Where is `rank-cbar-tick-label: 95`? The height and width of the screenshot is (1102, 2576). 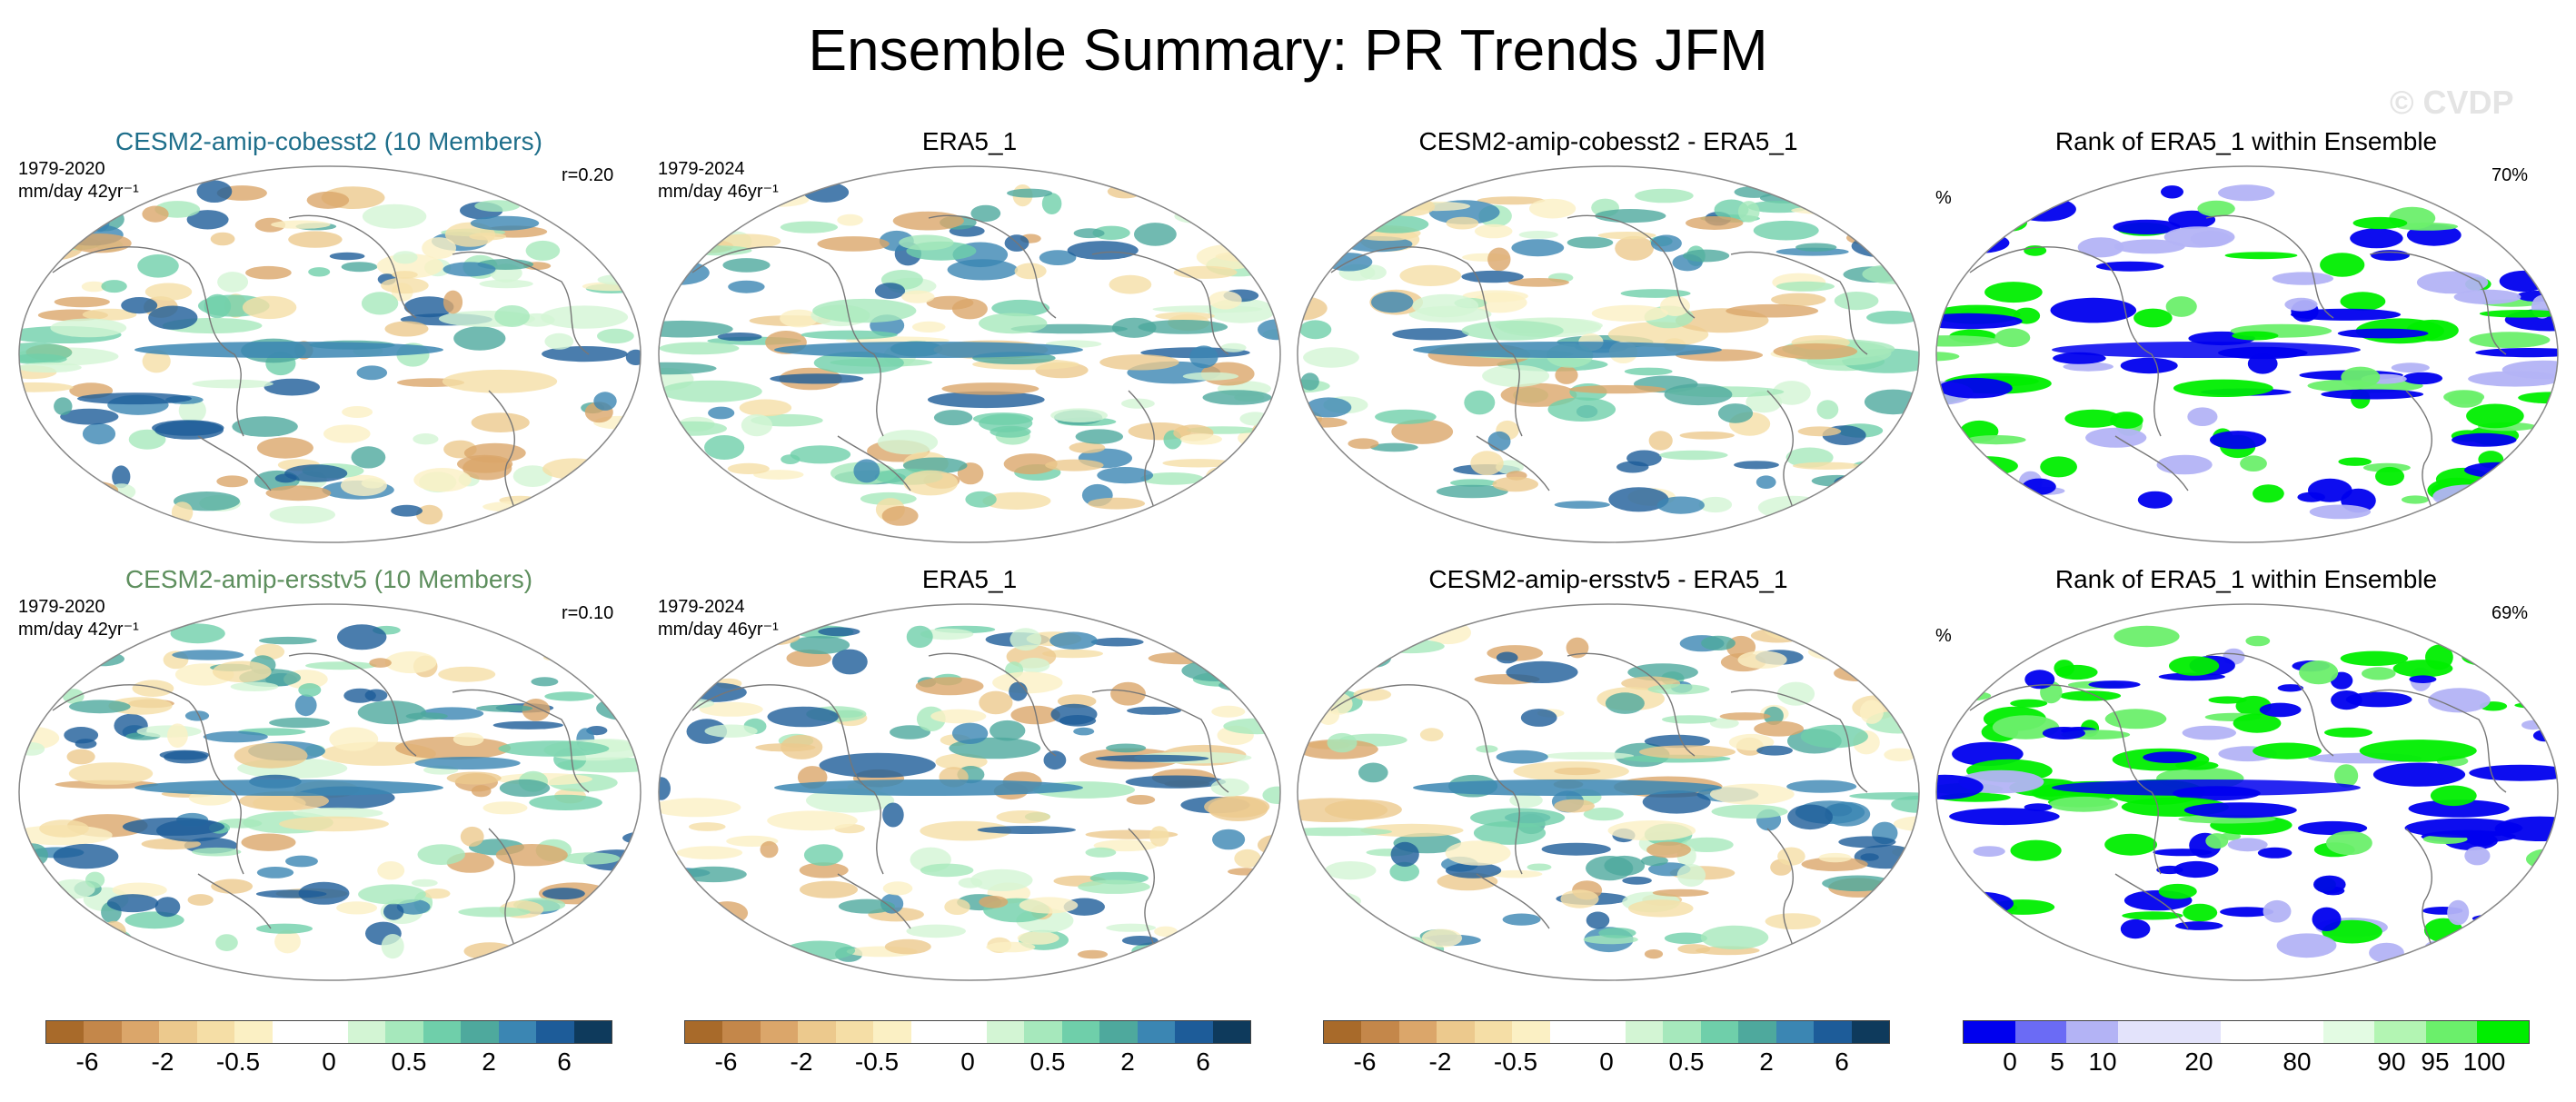 rank-cbar-tick-label: 95 is located at coordinates (2435, 1061).